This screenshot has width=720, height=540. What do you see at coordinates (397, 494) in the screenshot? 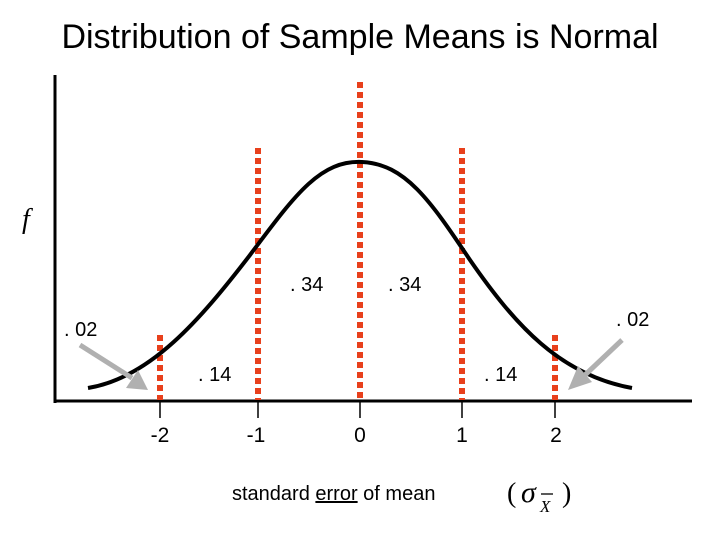
I see `x-axis-label-suffix: of mean` at bounding box center [397, 494].